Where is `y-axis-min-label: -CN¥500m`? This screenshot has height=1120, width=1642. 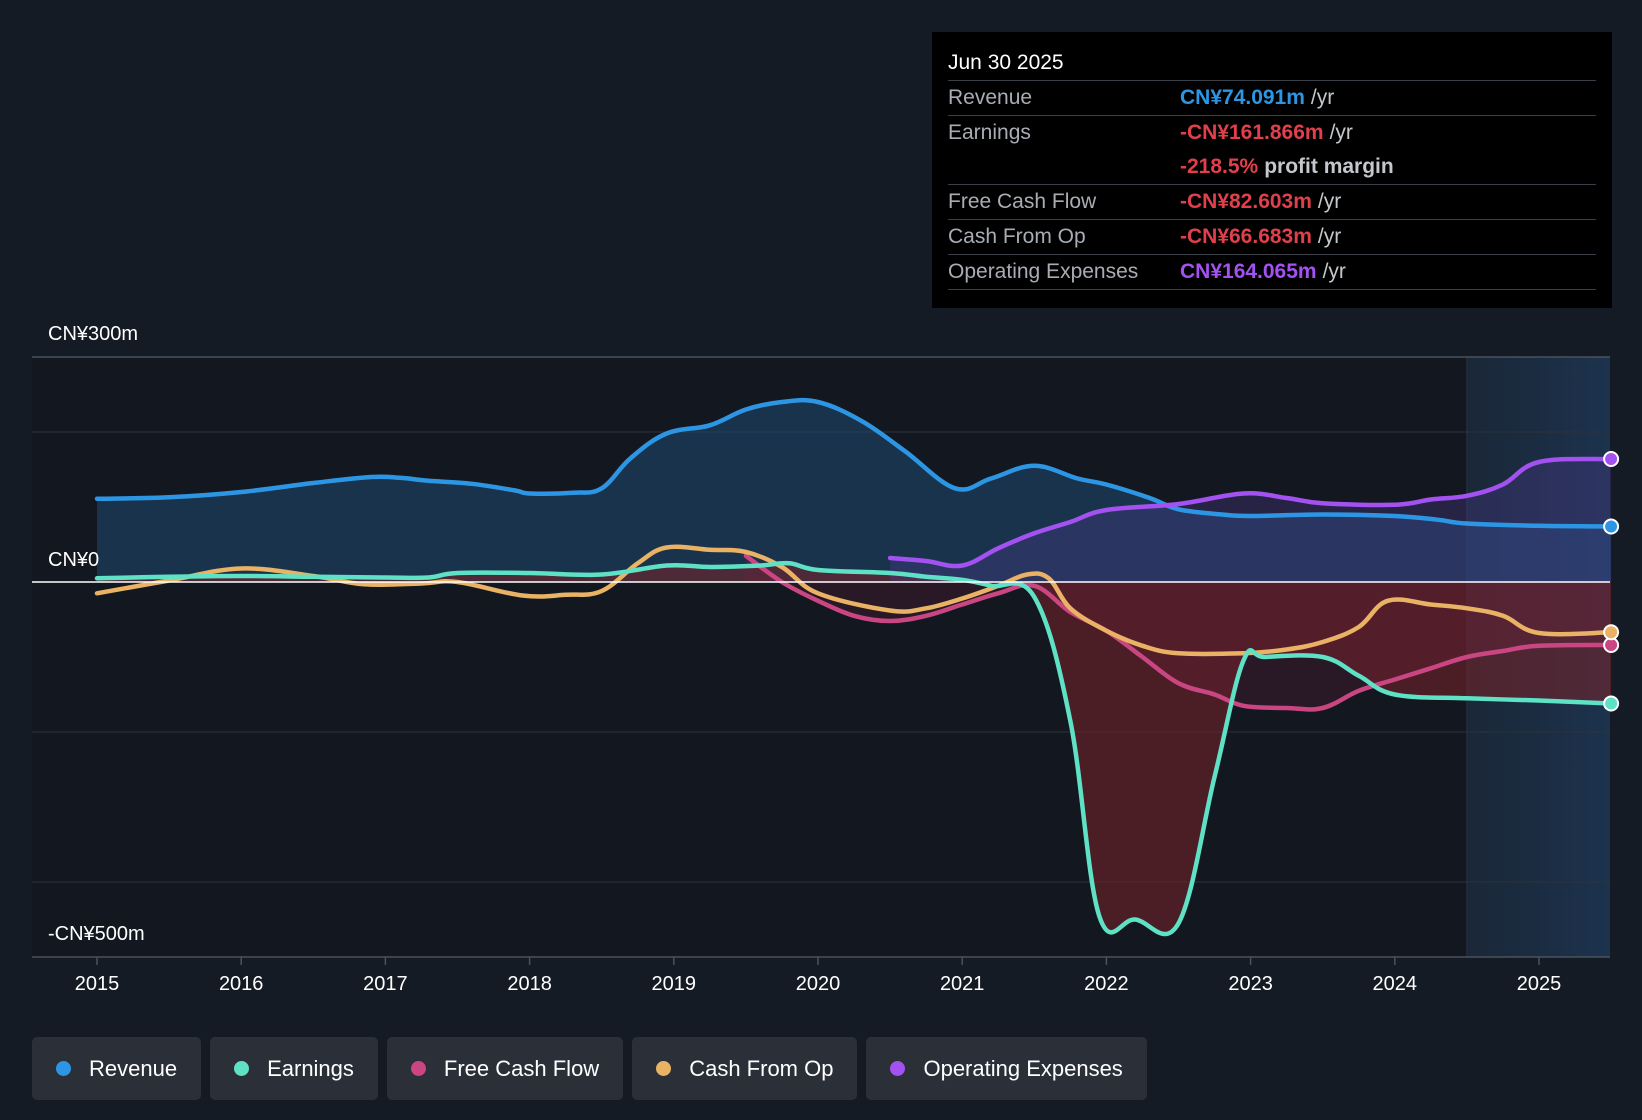
y-axis-min-label: -CN¥500m is located at coordinates (96, 934).